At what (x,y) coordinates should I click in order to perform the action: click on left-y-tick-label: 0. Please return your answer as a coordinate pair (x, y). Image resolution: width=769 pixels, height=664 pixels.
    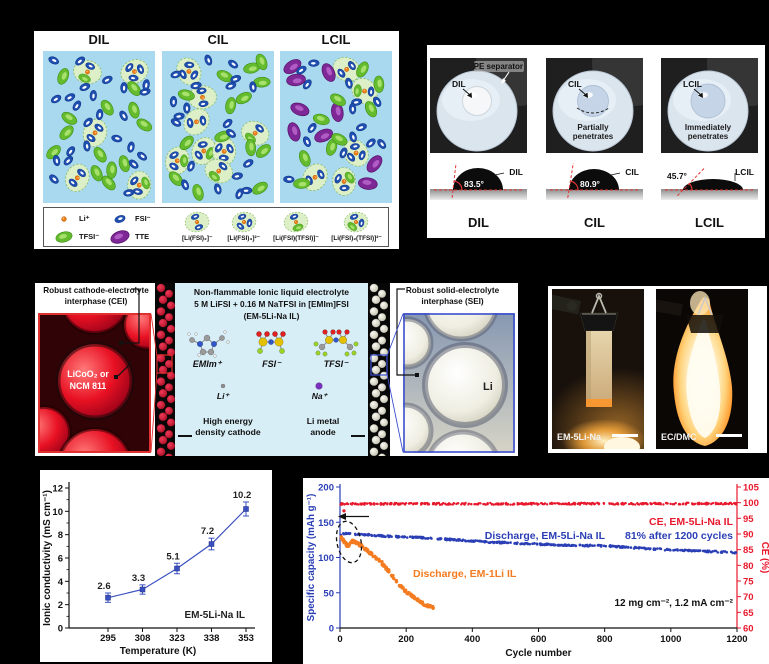
    Looking at the image, I should click on (331, 629).